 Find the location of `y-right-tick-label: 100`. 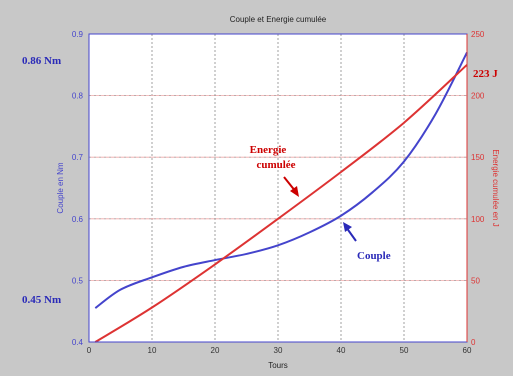

y-right-tick-label: 100 is located at coordinates (478, 219).